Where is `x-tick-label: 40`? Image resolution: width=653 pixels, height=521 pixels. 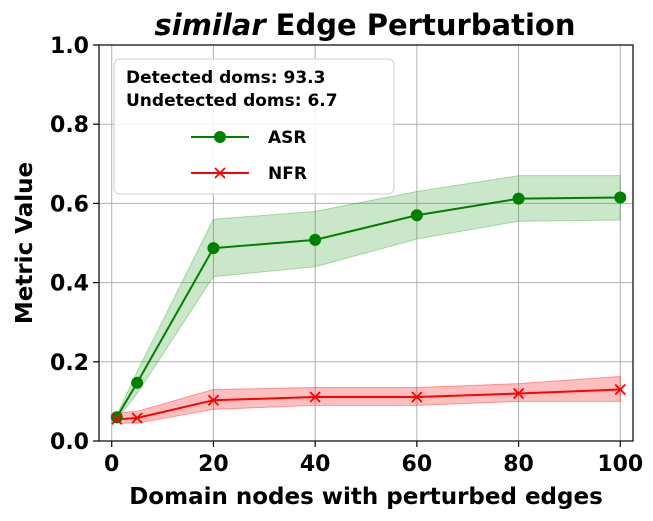
x-tick-label: 40 is located at coordinates (315, 464).